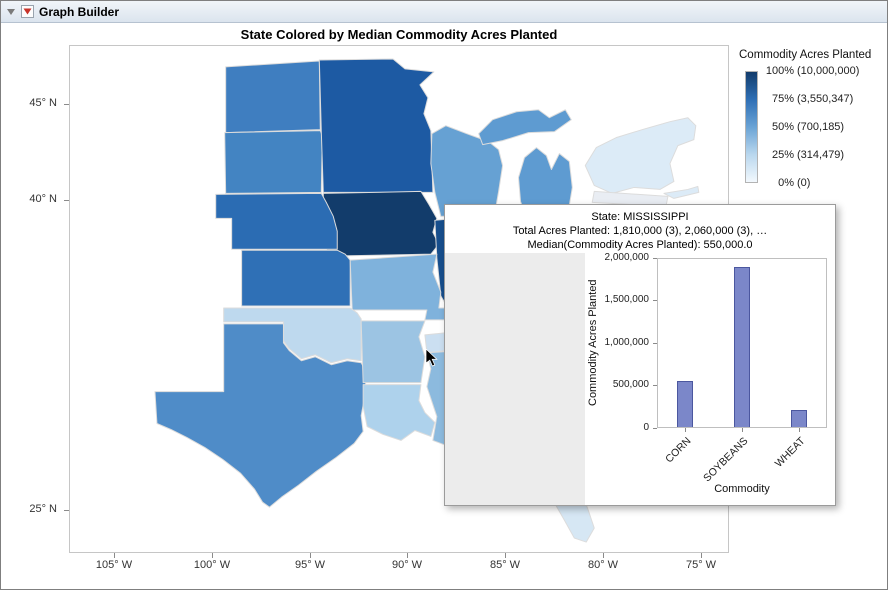 This screenshot has height=590, width=888. Describe the element at coordinates (790, 452) in the screenshot. I see `bar-x-tick-label: WHEAT` at that location.